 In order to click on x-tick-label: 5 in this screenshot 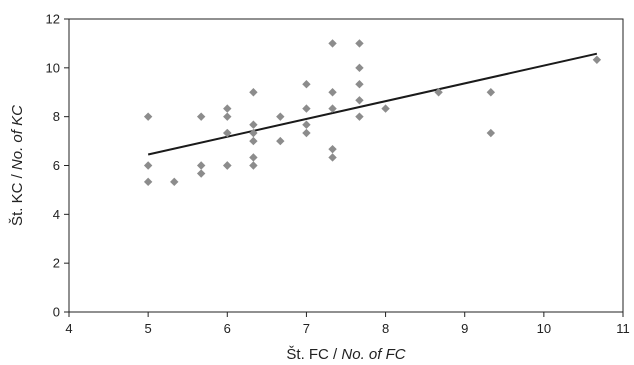, I will do `click(148, 328)`.